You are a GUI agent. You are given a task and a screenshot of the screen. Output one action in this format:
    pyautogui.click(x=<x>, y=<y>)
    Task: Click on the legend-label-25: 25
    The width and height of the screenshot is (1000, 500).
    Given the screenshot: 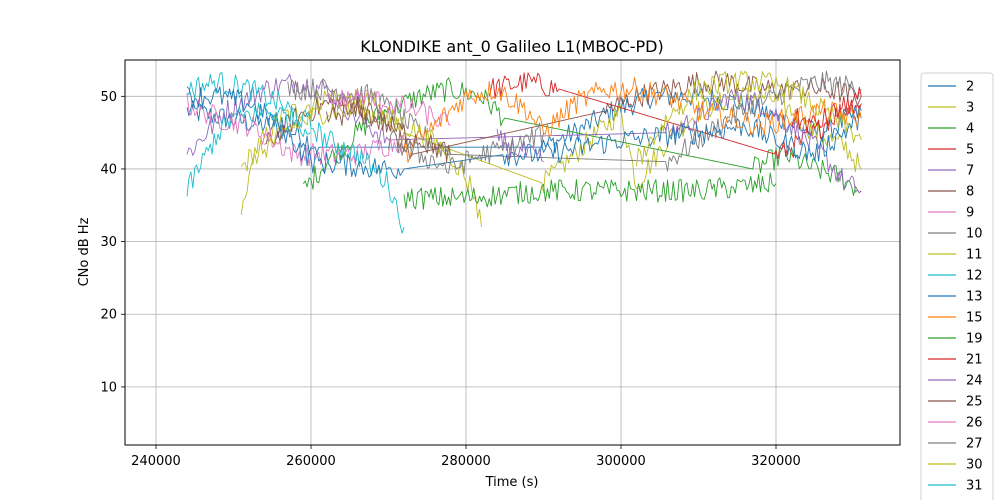 What is the action you would take?
    pyautogui.click(x=974, y=402)
    